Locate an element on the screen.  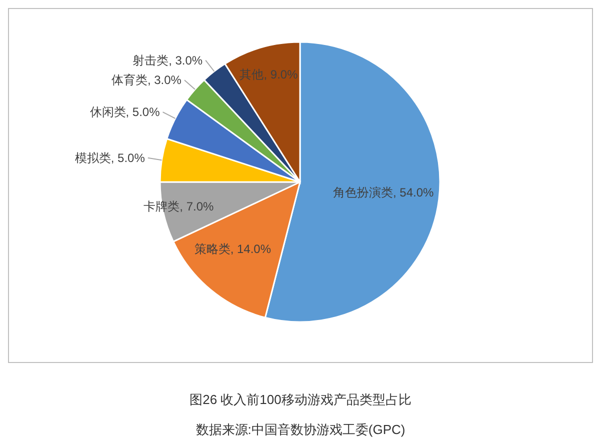
slice-label: 体育类, 3.0% is located at coordinates (146, 80).